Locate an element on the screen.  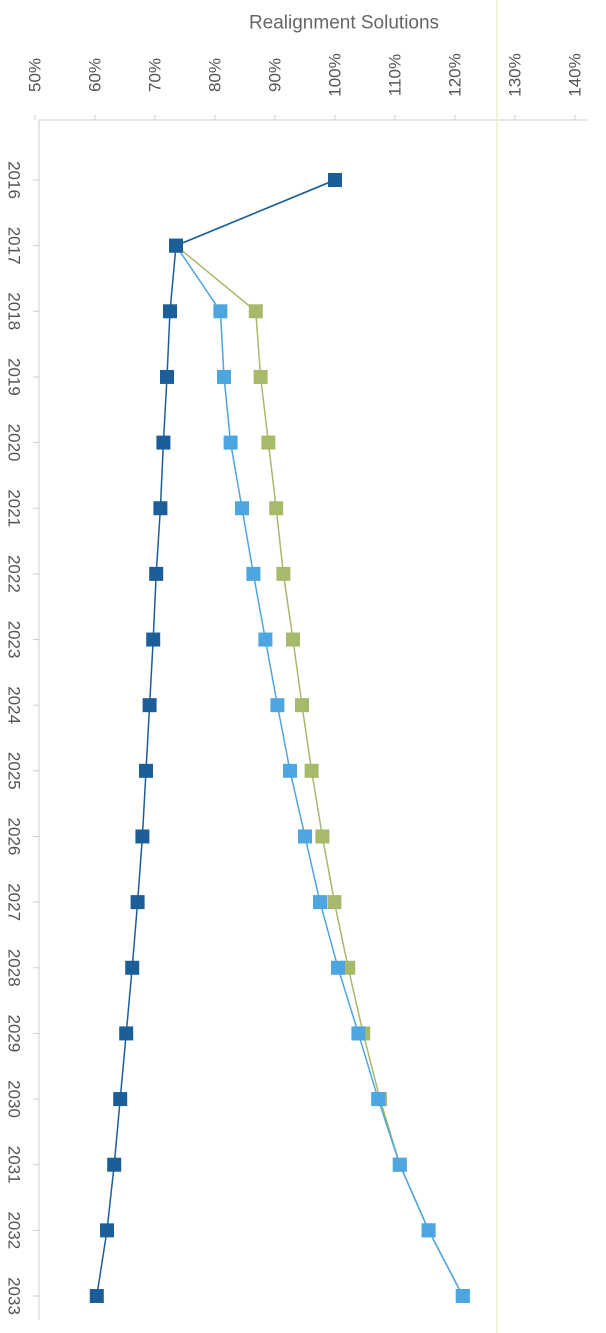
x-tick-label: 2027 is located at coordinates (14, 902).